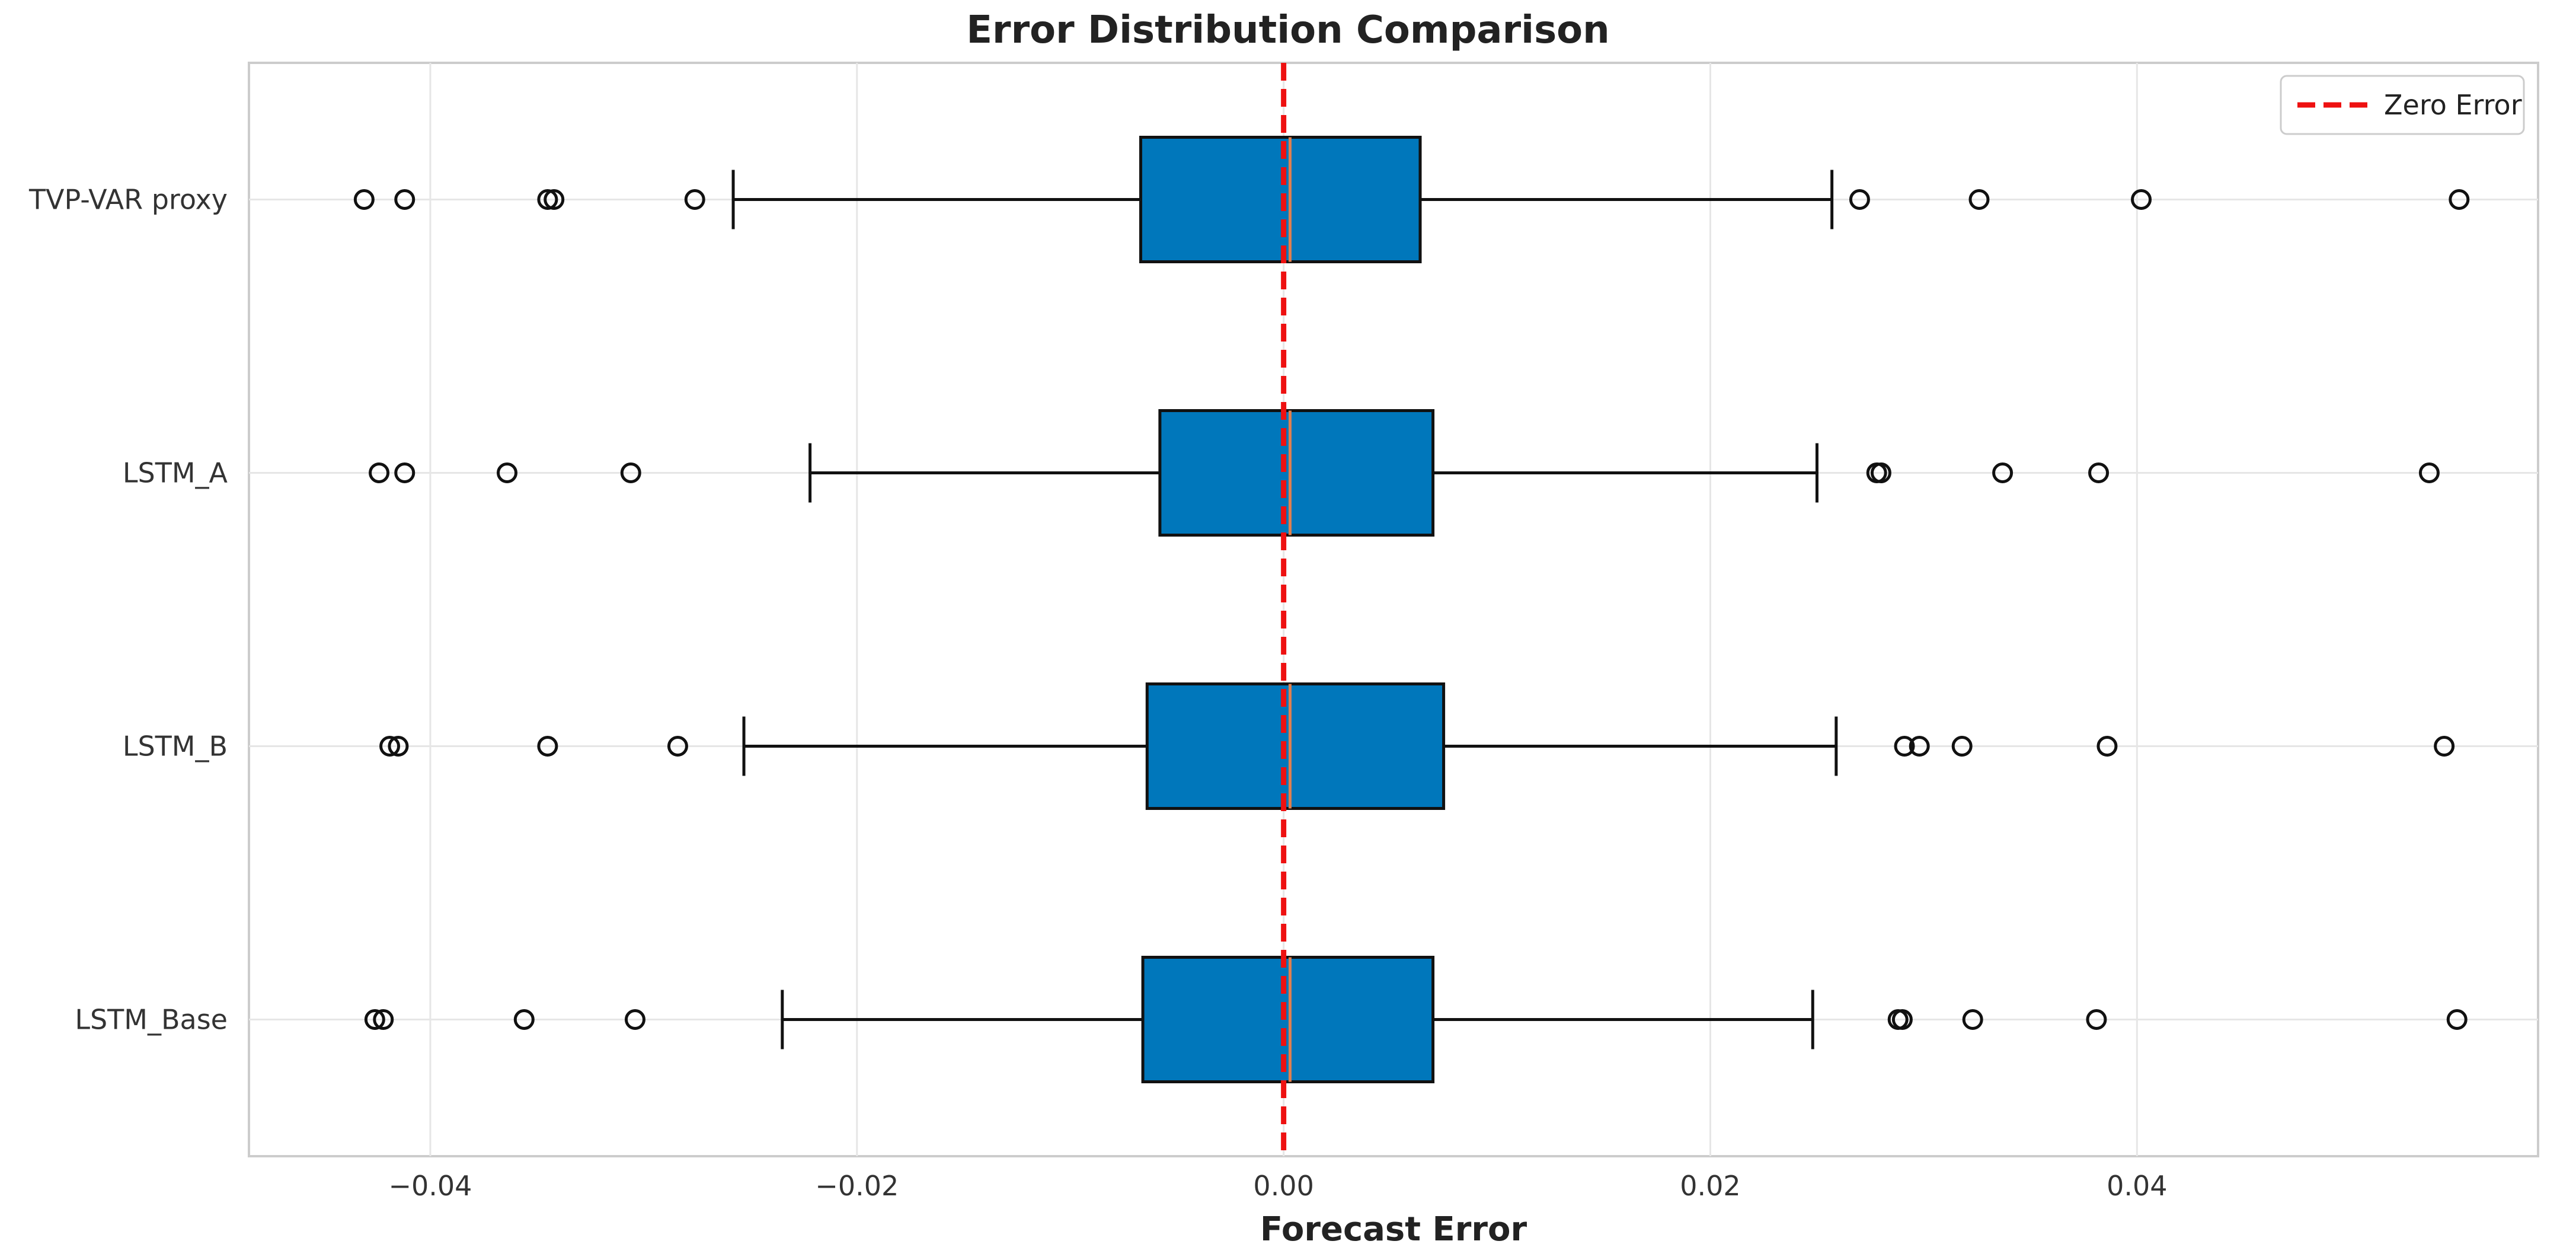 Image resolution: width=2576 pixels, height=1257 pixels. Describe the element at coordinates (2453, 105) in the screenshot. I see `legend-label: Zero Error` at that location.